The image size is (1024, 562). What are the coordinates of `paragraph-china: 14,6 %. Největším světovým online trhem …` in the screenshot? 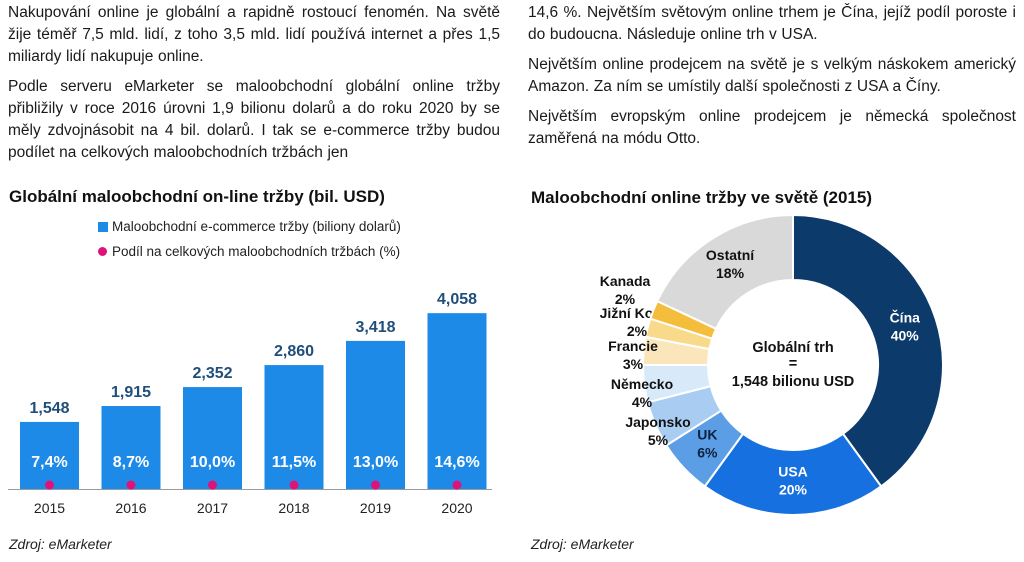 It's located at (772, 23).